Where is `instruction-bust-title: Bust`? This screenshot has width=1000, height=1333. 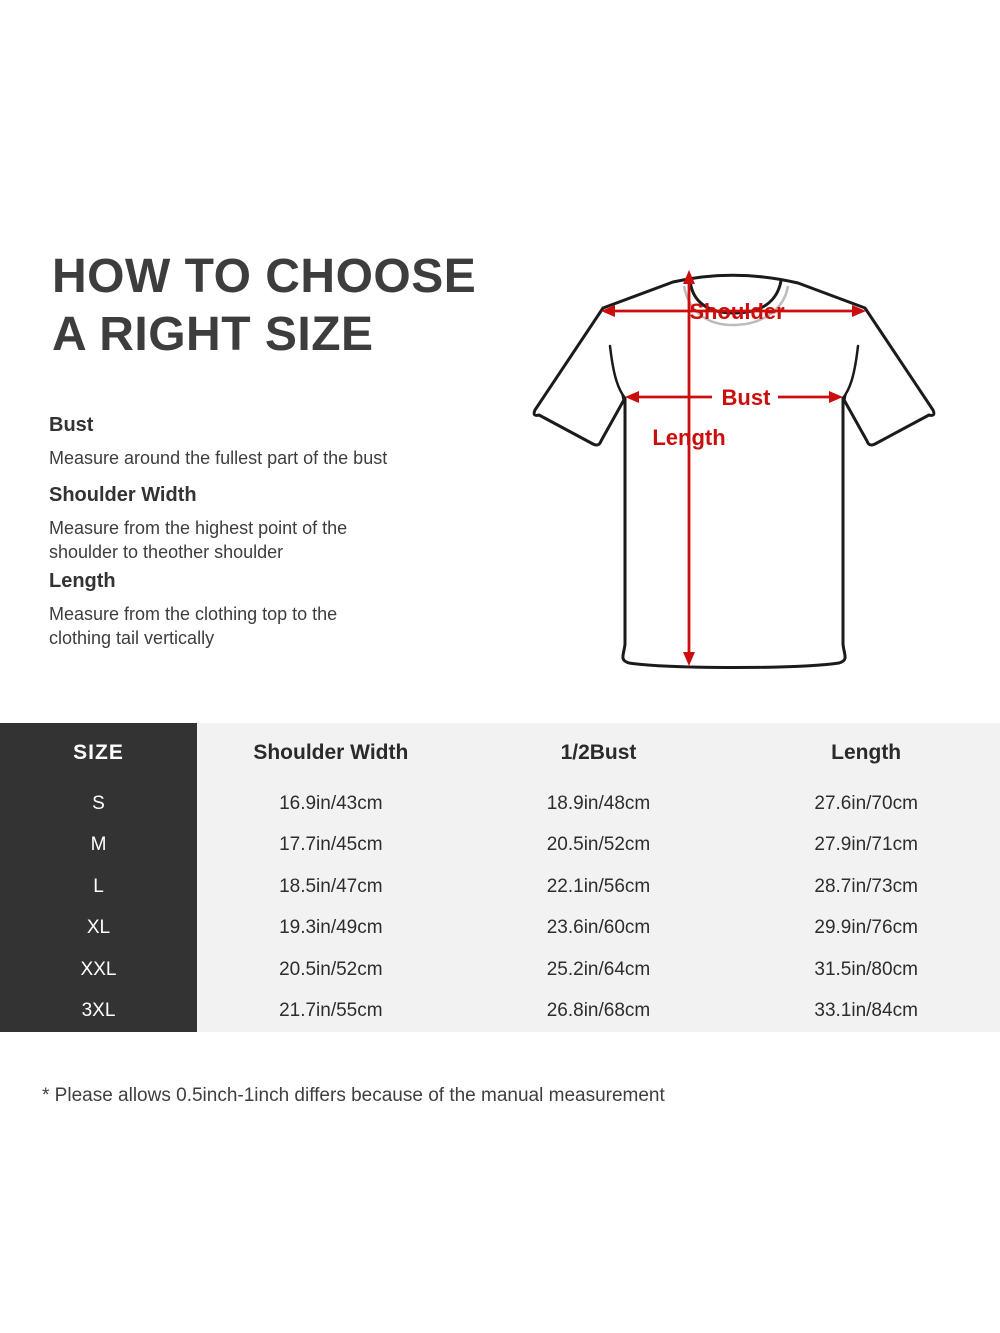 instruction-bust-title: Bust is located at coordinates (71, 425).